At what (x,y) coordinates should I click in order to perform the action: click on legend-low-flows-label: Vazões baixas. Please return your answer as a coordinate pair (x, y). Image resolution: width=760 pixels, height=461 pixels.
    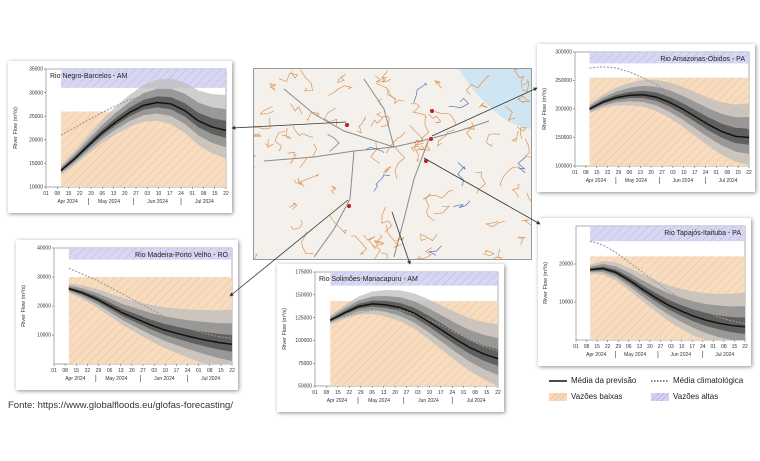
    Looking at the image, I should click on (597, 396).